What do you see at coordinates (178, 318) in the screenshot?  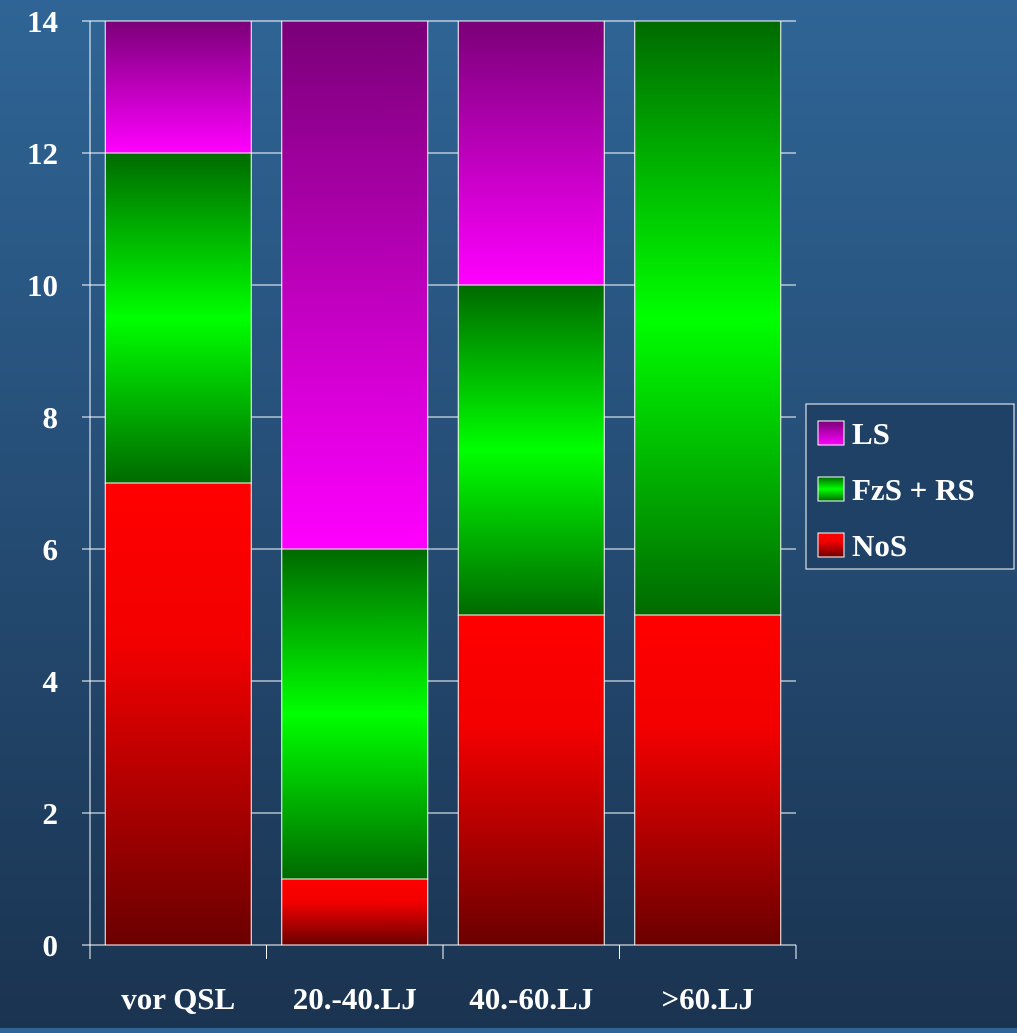 I see `bar-vor-qsl-fzs-rs` at bounding box center [178, 318].